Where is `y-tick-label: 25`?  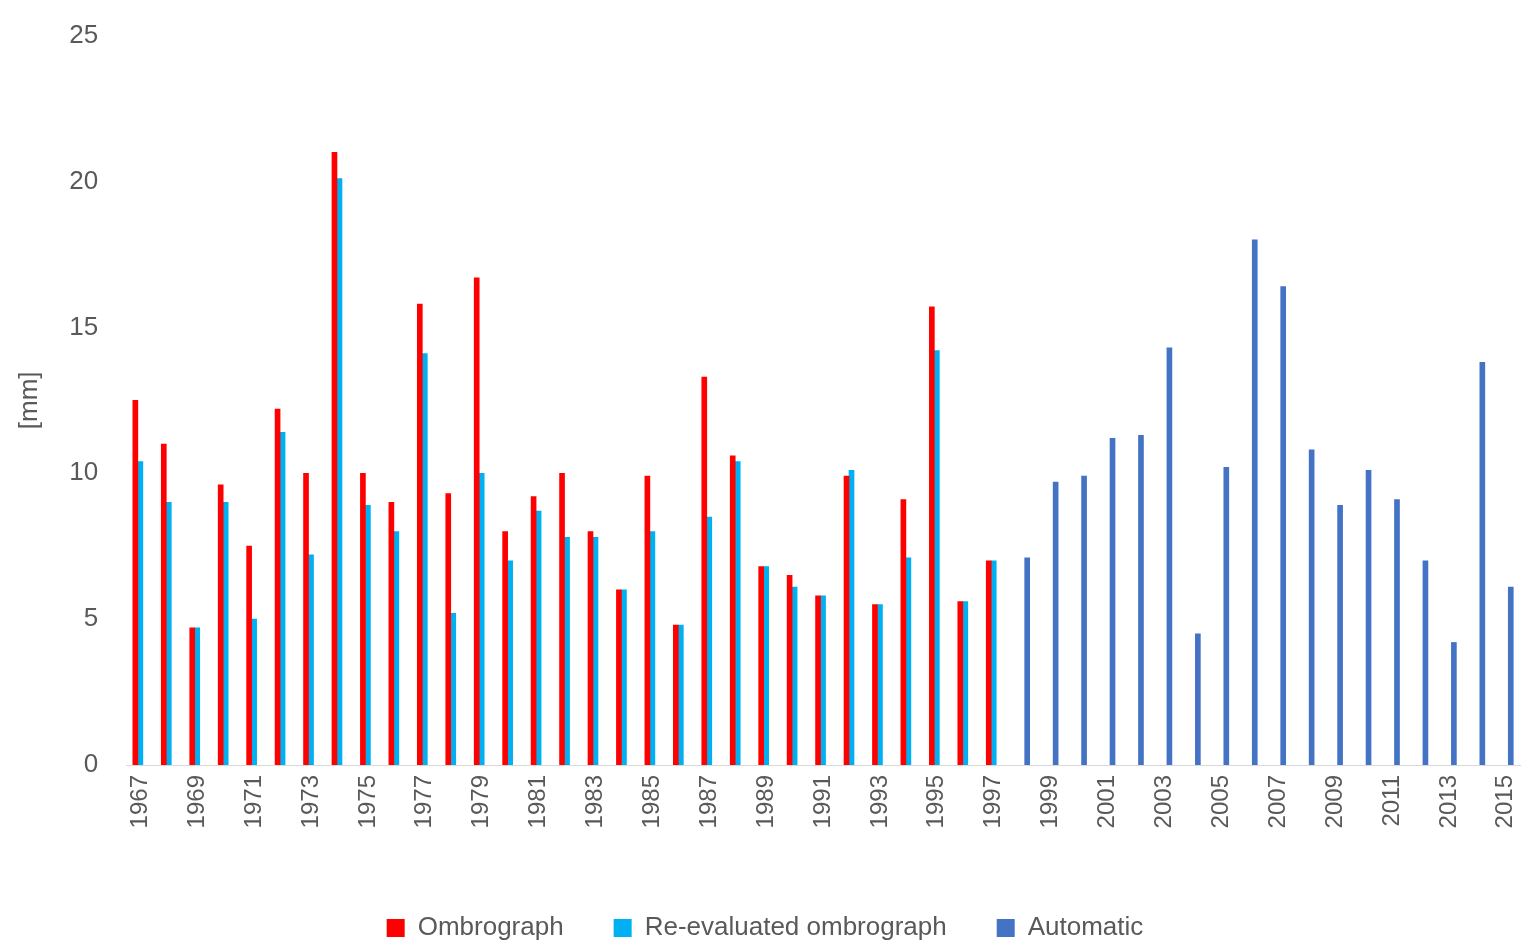
y-tick-label: 25 is located at coordinates (84, 33).